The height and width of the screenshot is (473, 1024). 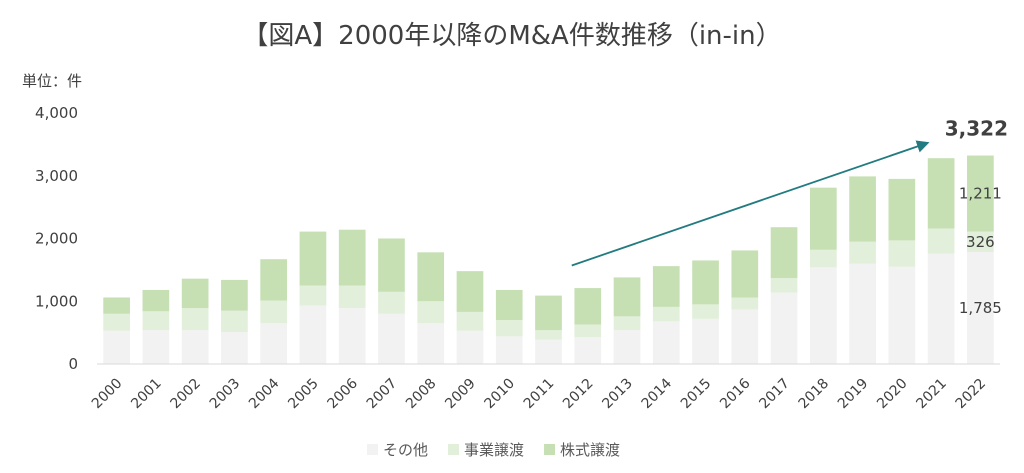 I want to click on x-tick-label: 2021, so click(x=931, y=394).